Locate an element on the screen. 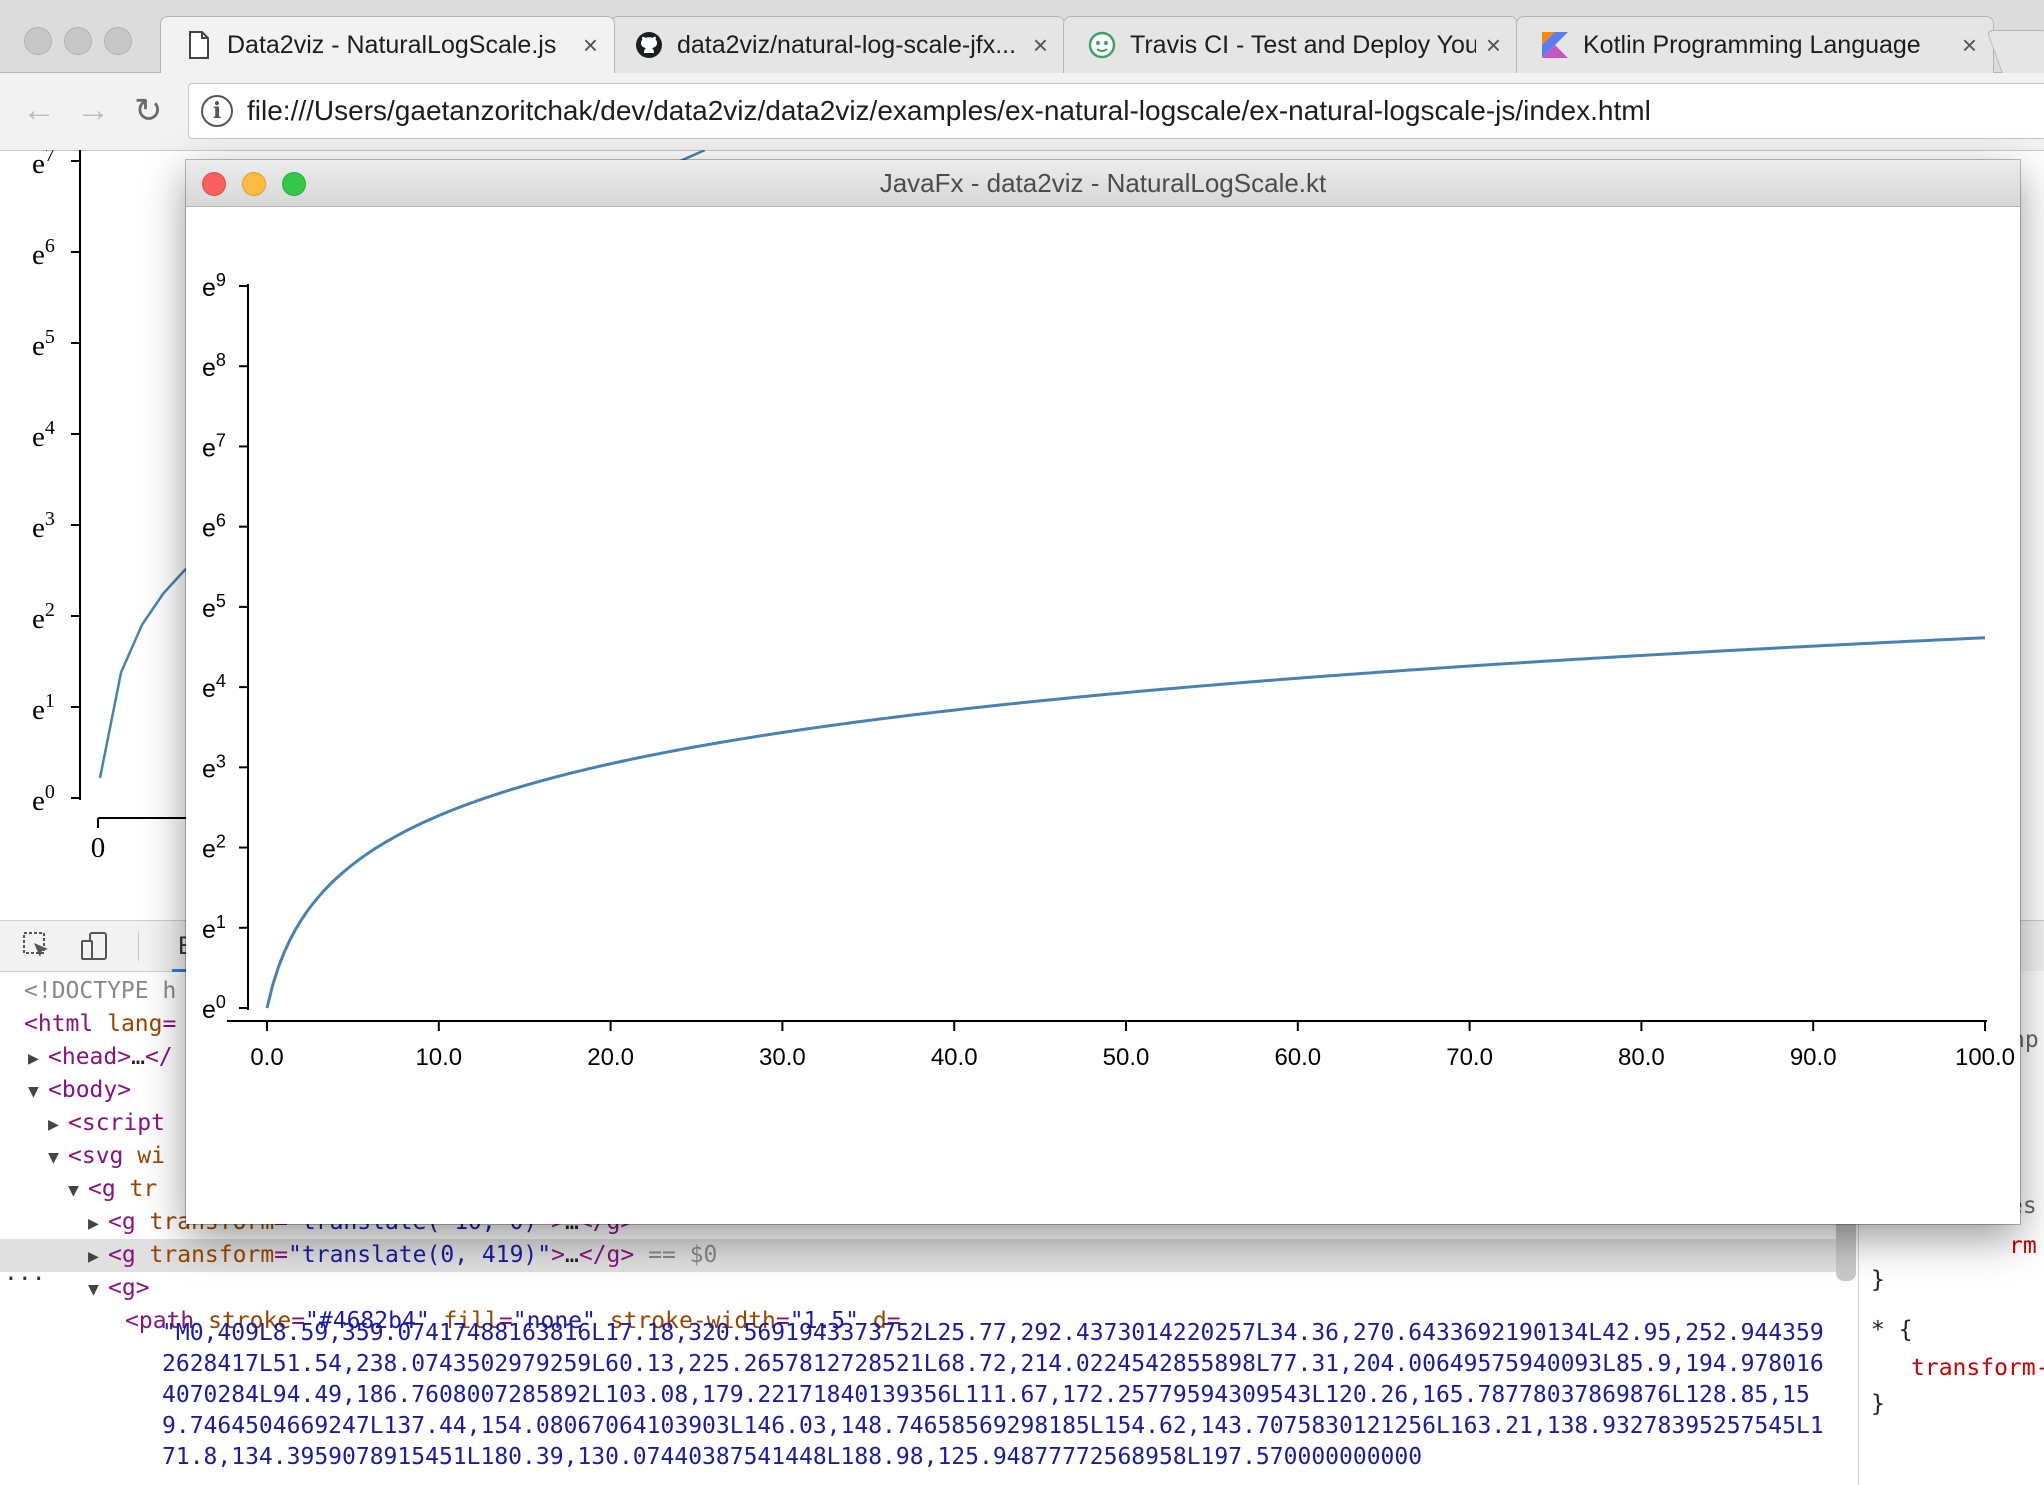  dom-token: > is located at coordinates (558, 1255).